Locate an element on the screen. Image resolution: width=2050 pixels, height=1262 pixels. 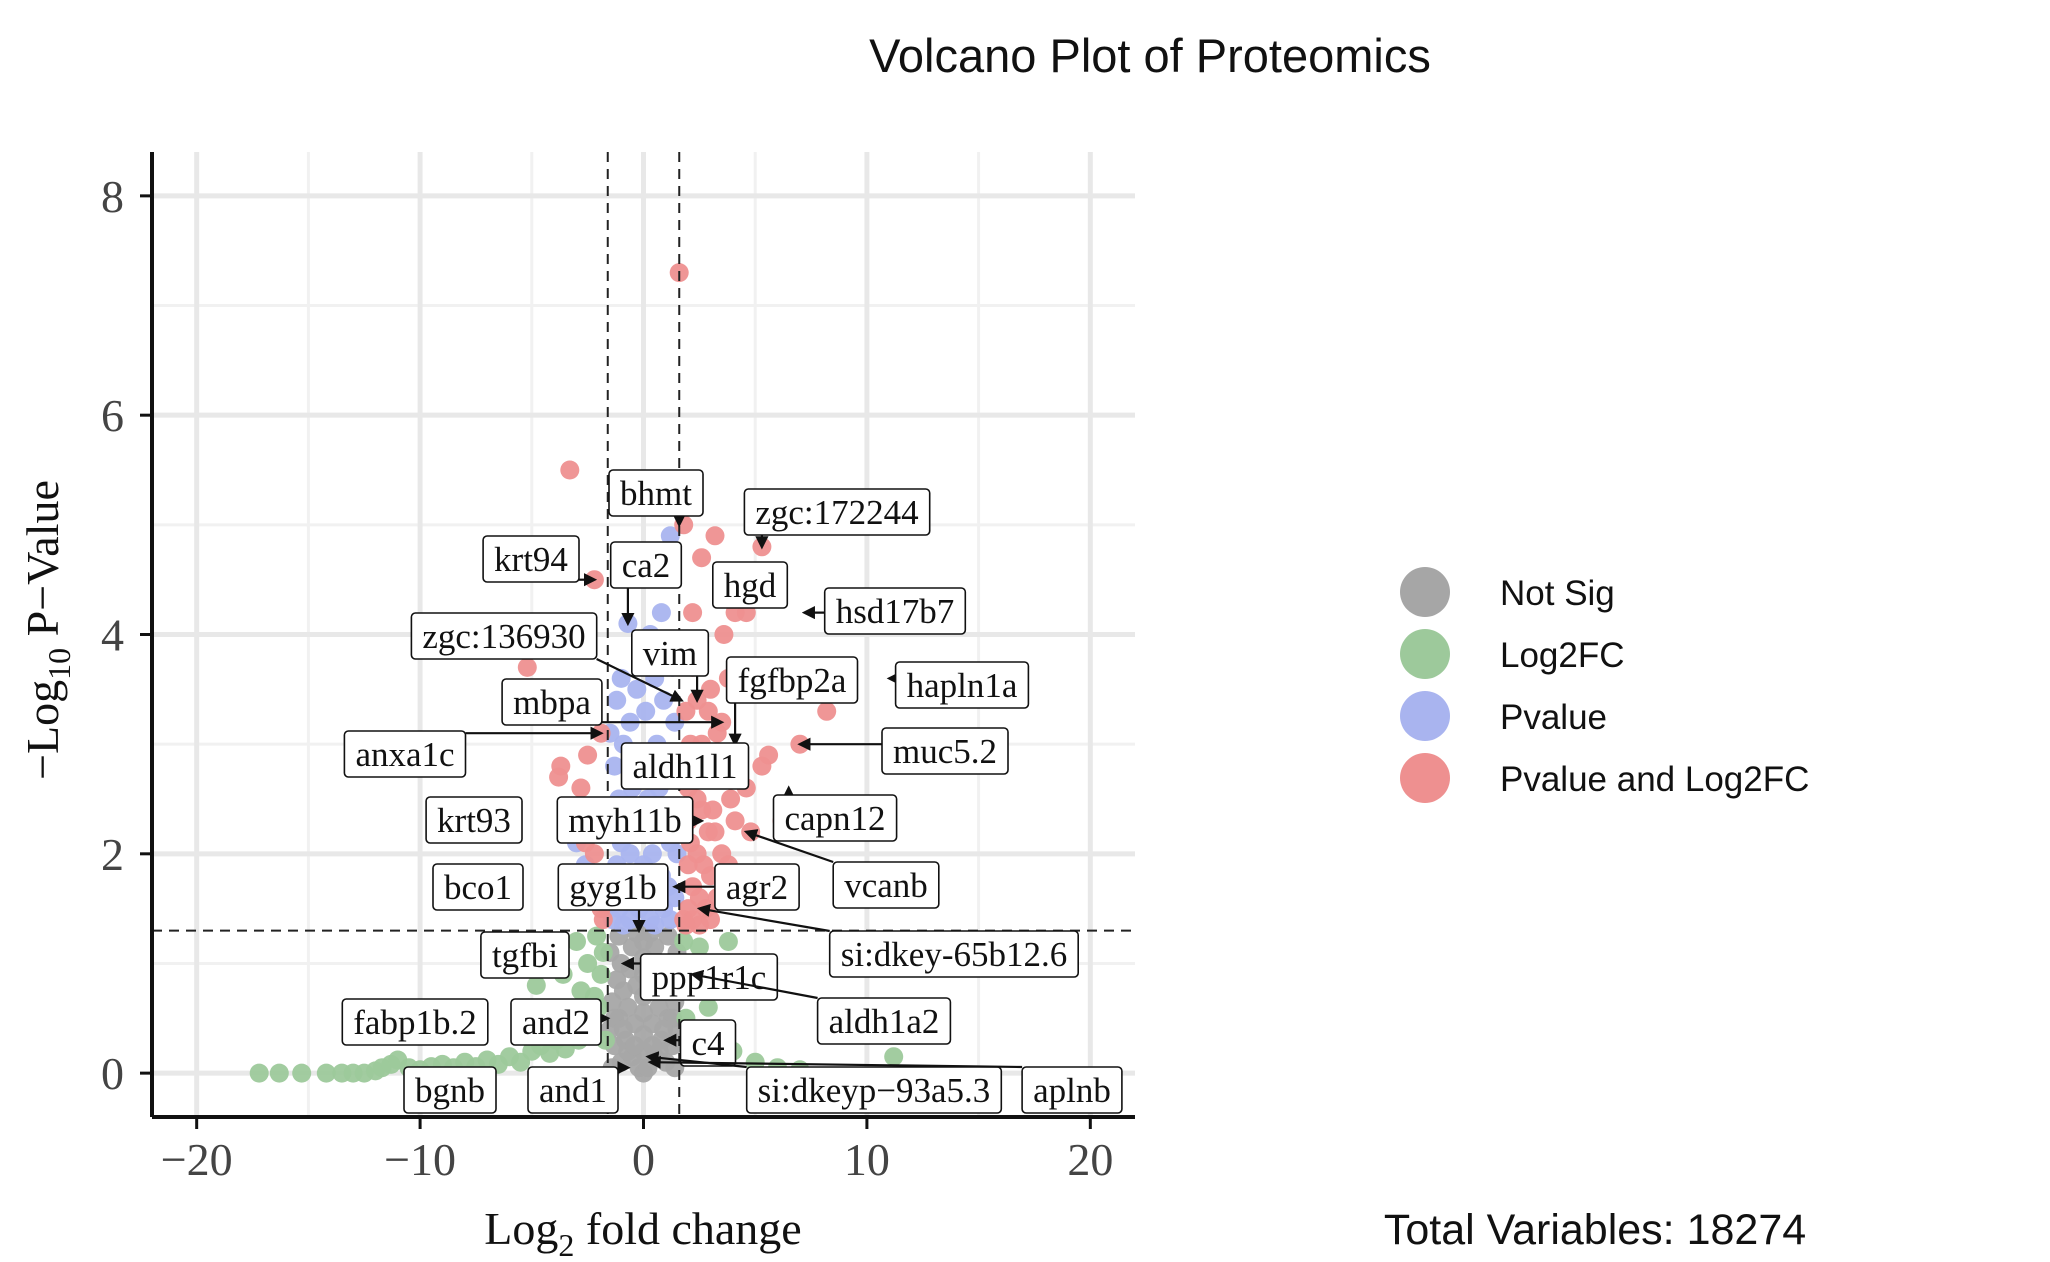
gene-label: hapln1a is located at coordinates (962, 685).